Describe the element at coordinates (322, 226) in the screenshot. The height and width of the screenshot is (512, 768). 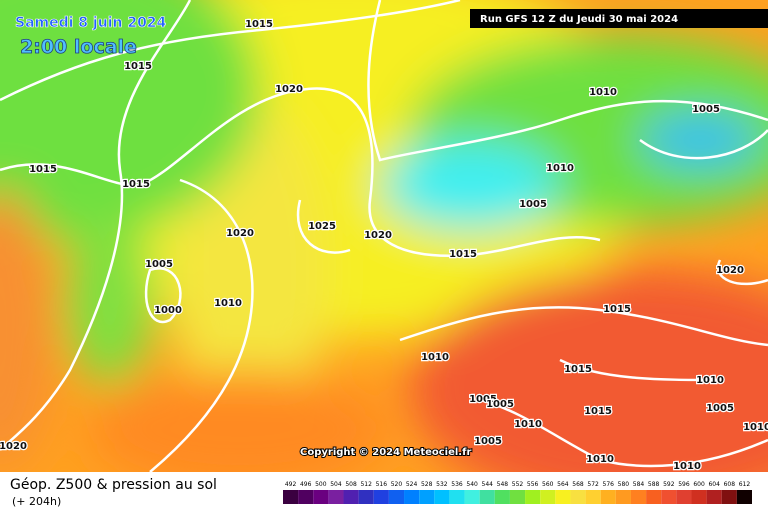
I see `isobar-label: 1025` at that location.